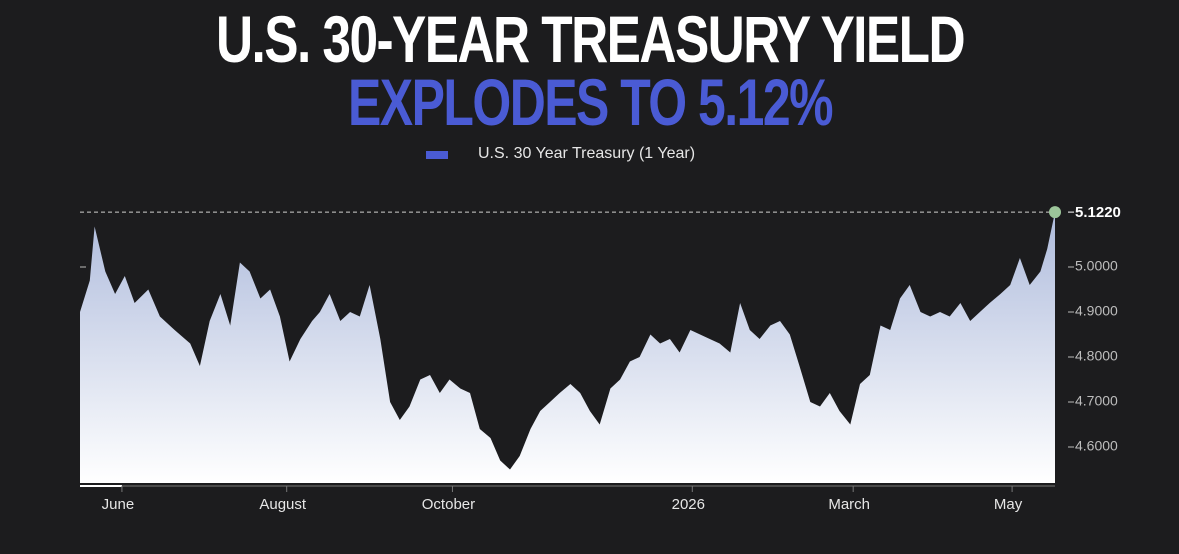 This screenshot has height=554, width=1179. What do you see at coordinates (1055, 212) in the screenshot?
I see `last-point` at bounding box center [1055, 212].